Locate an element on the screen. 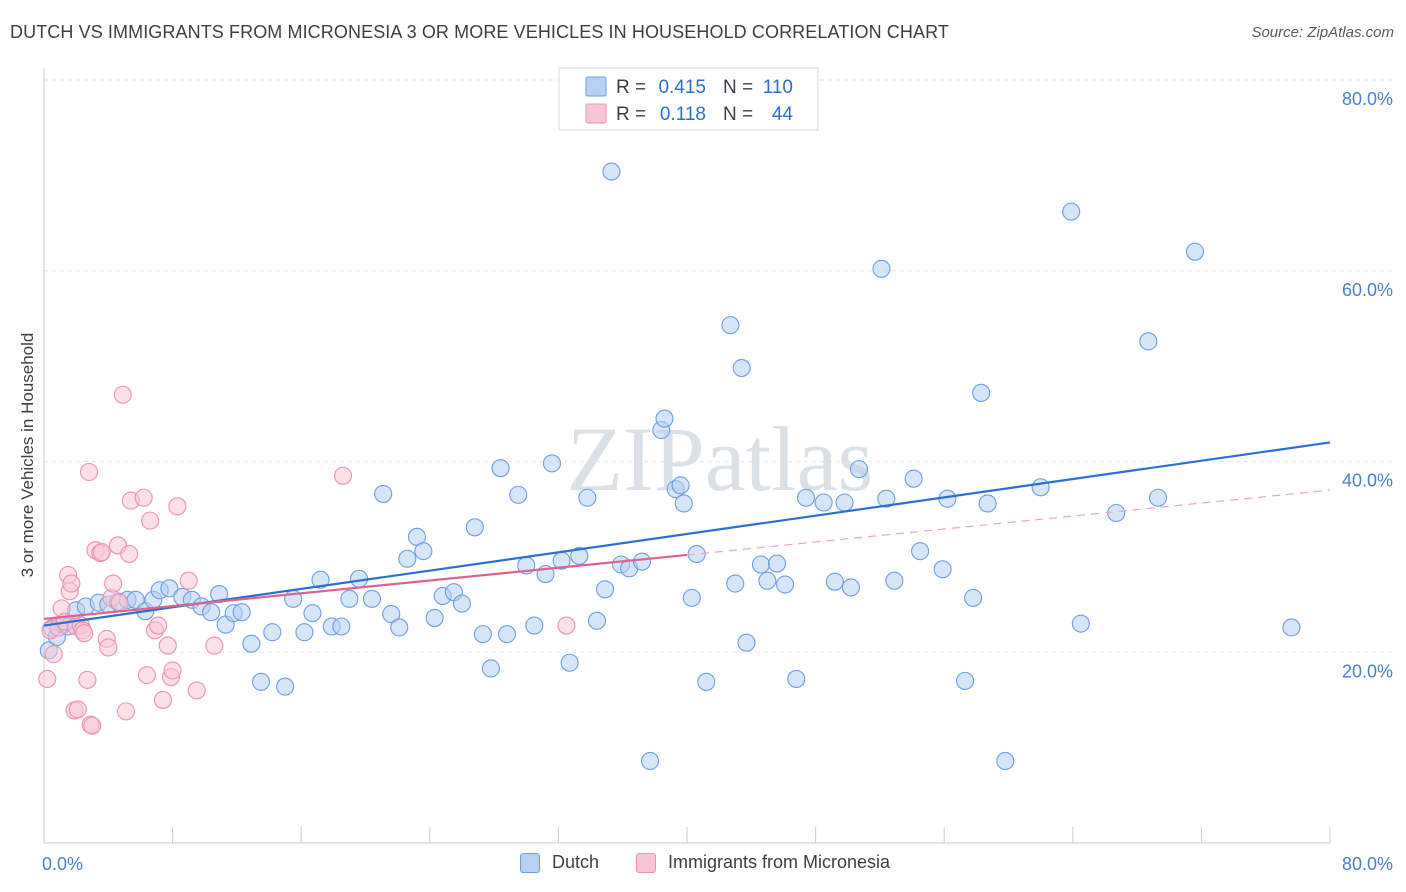 The image size is (1406, 892). legend-swatch-micronesia is located at coordinates (596, 113).